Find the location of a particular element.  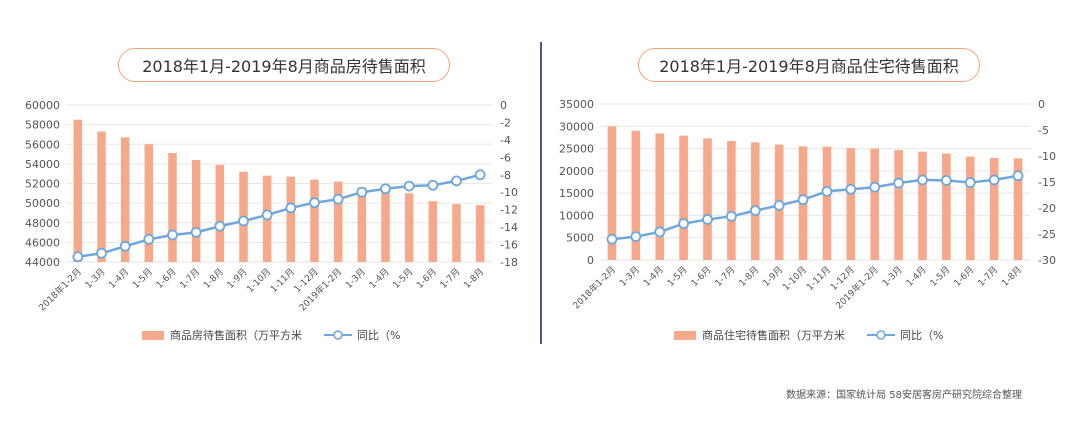

chart-legend: 商品房待售面积（万平方米 同比（% is located at coordinates (282, 335).